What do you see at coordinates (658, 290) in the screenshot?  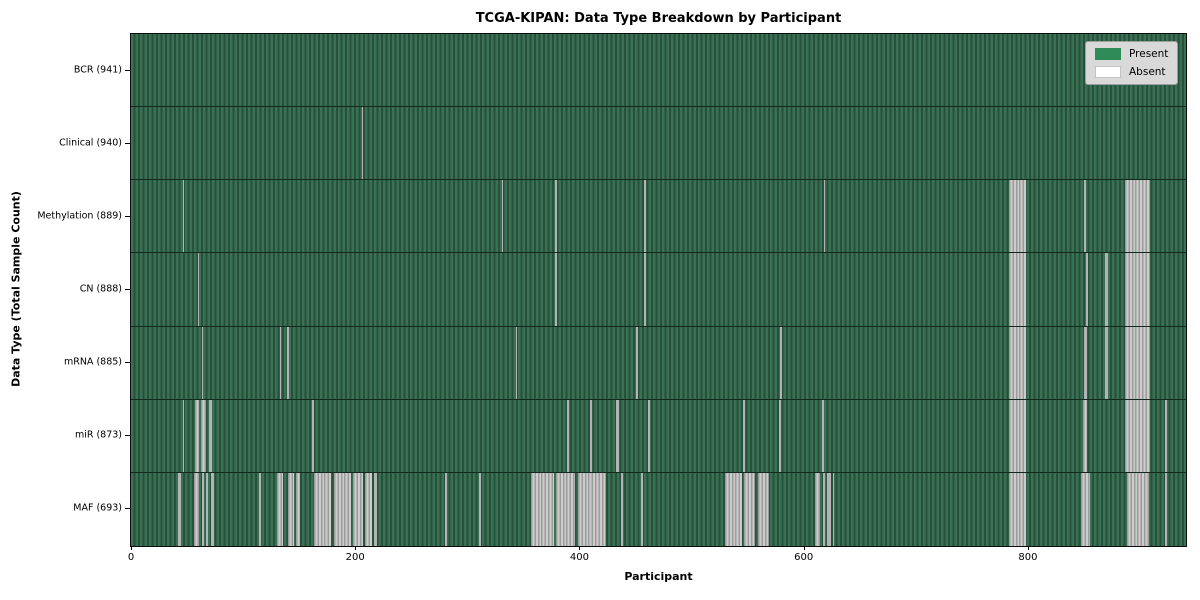 I see `heatmap-row-cn` at bounding box center [658, 290].